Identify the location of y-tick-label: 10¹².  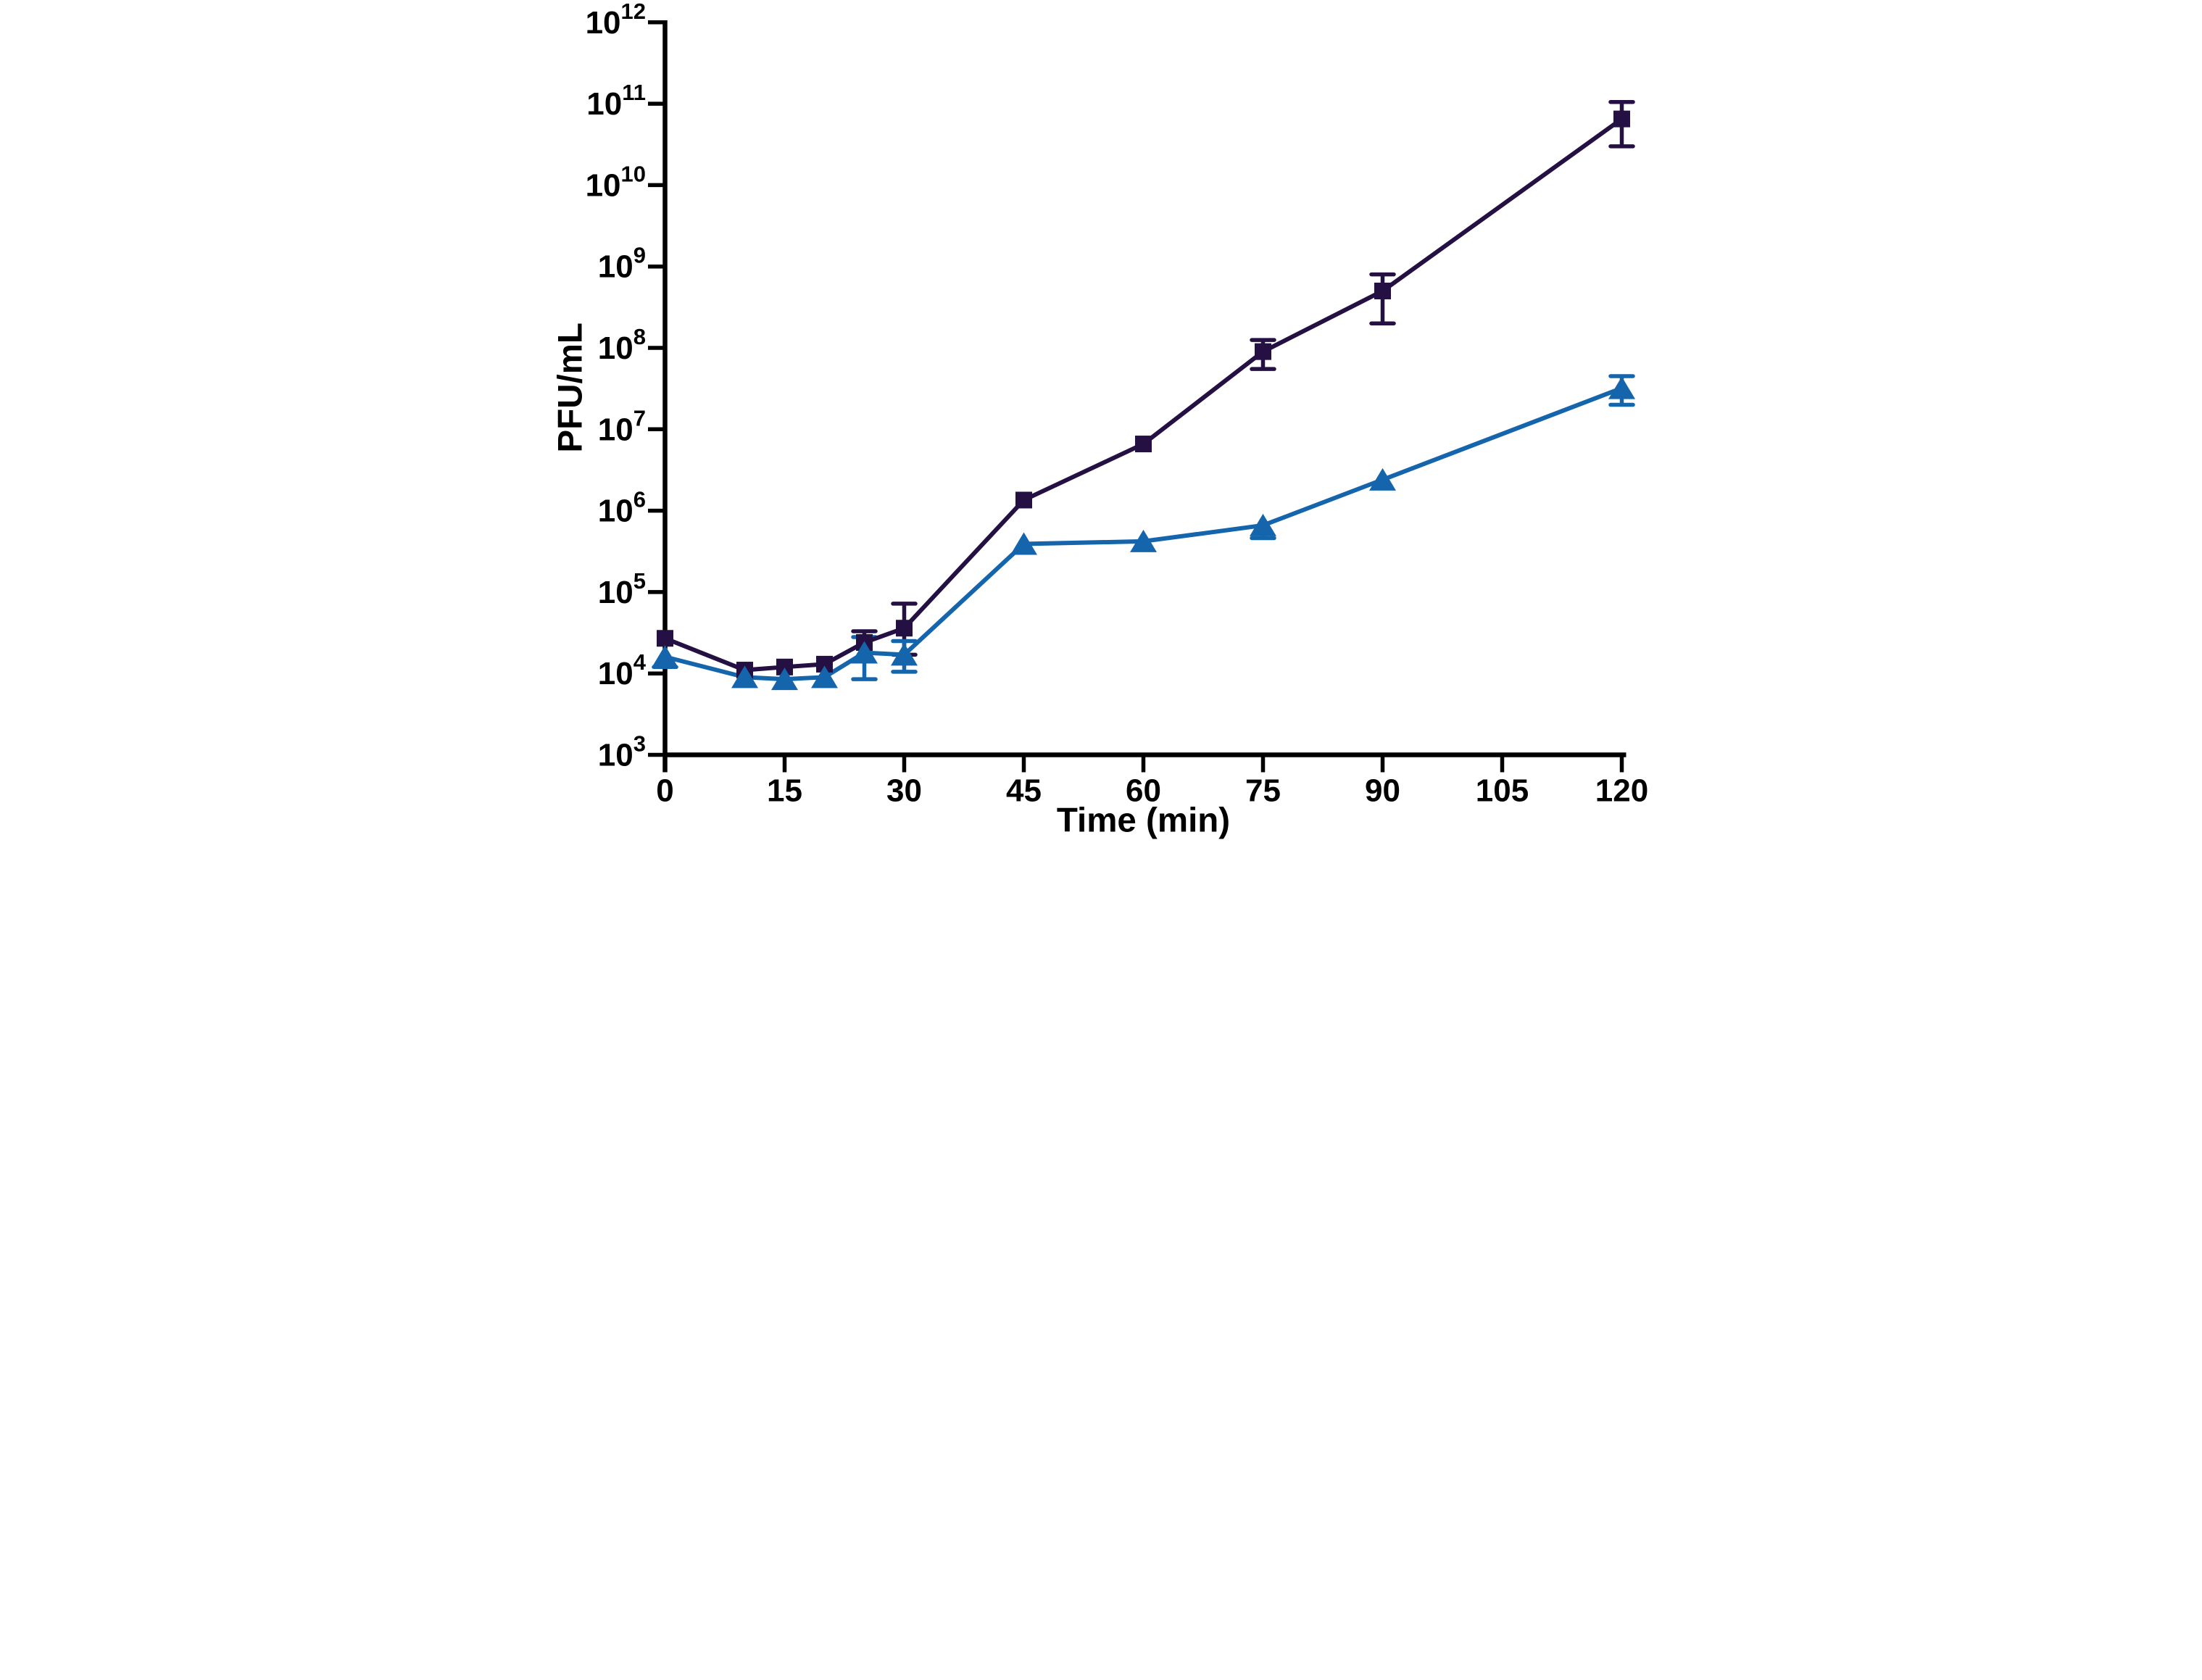
(615, 20).